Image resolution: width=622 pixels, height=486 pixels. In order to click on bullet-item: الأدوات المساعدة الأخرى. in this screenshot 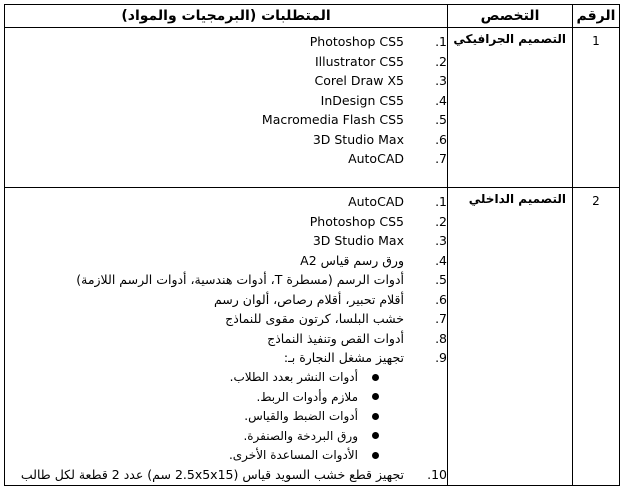, I will do `click(226, 456)`.